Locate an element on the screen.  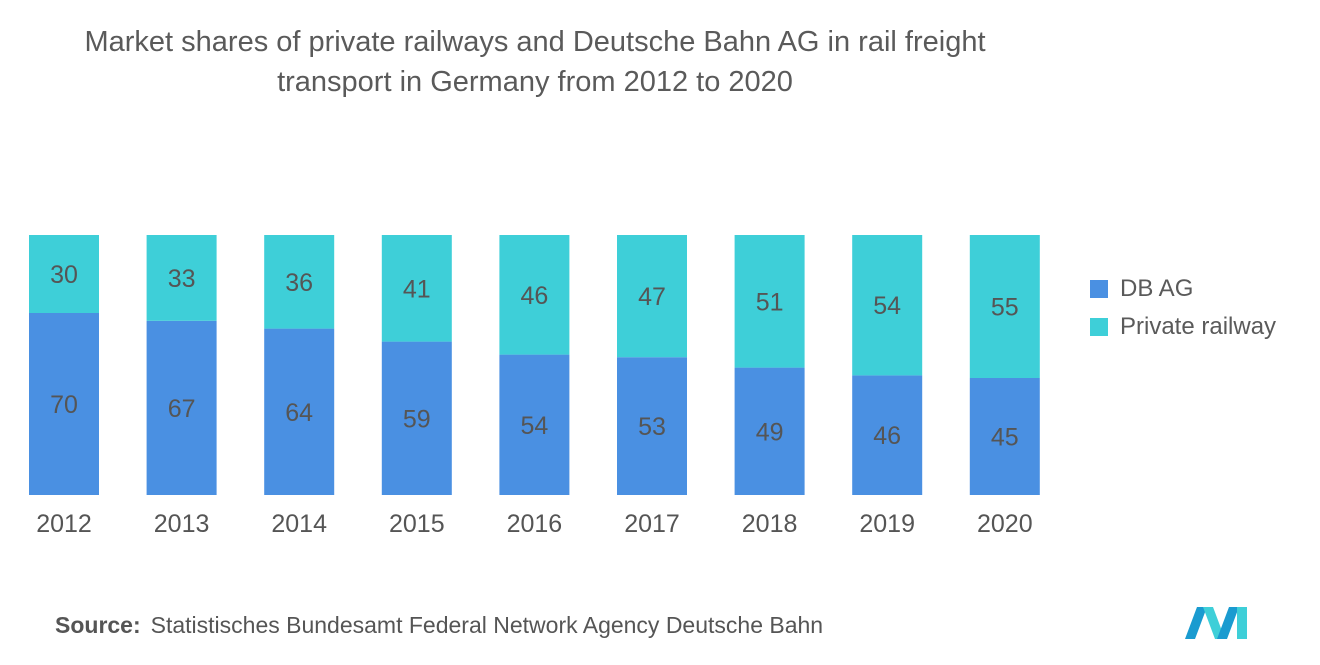
legend-item-private-railway: Private railway is located at coordinates (1183, 327).